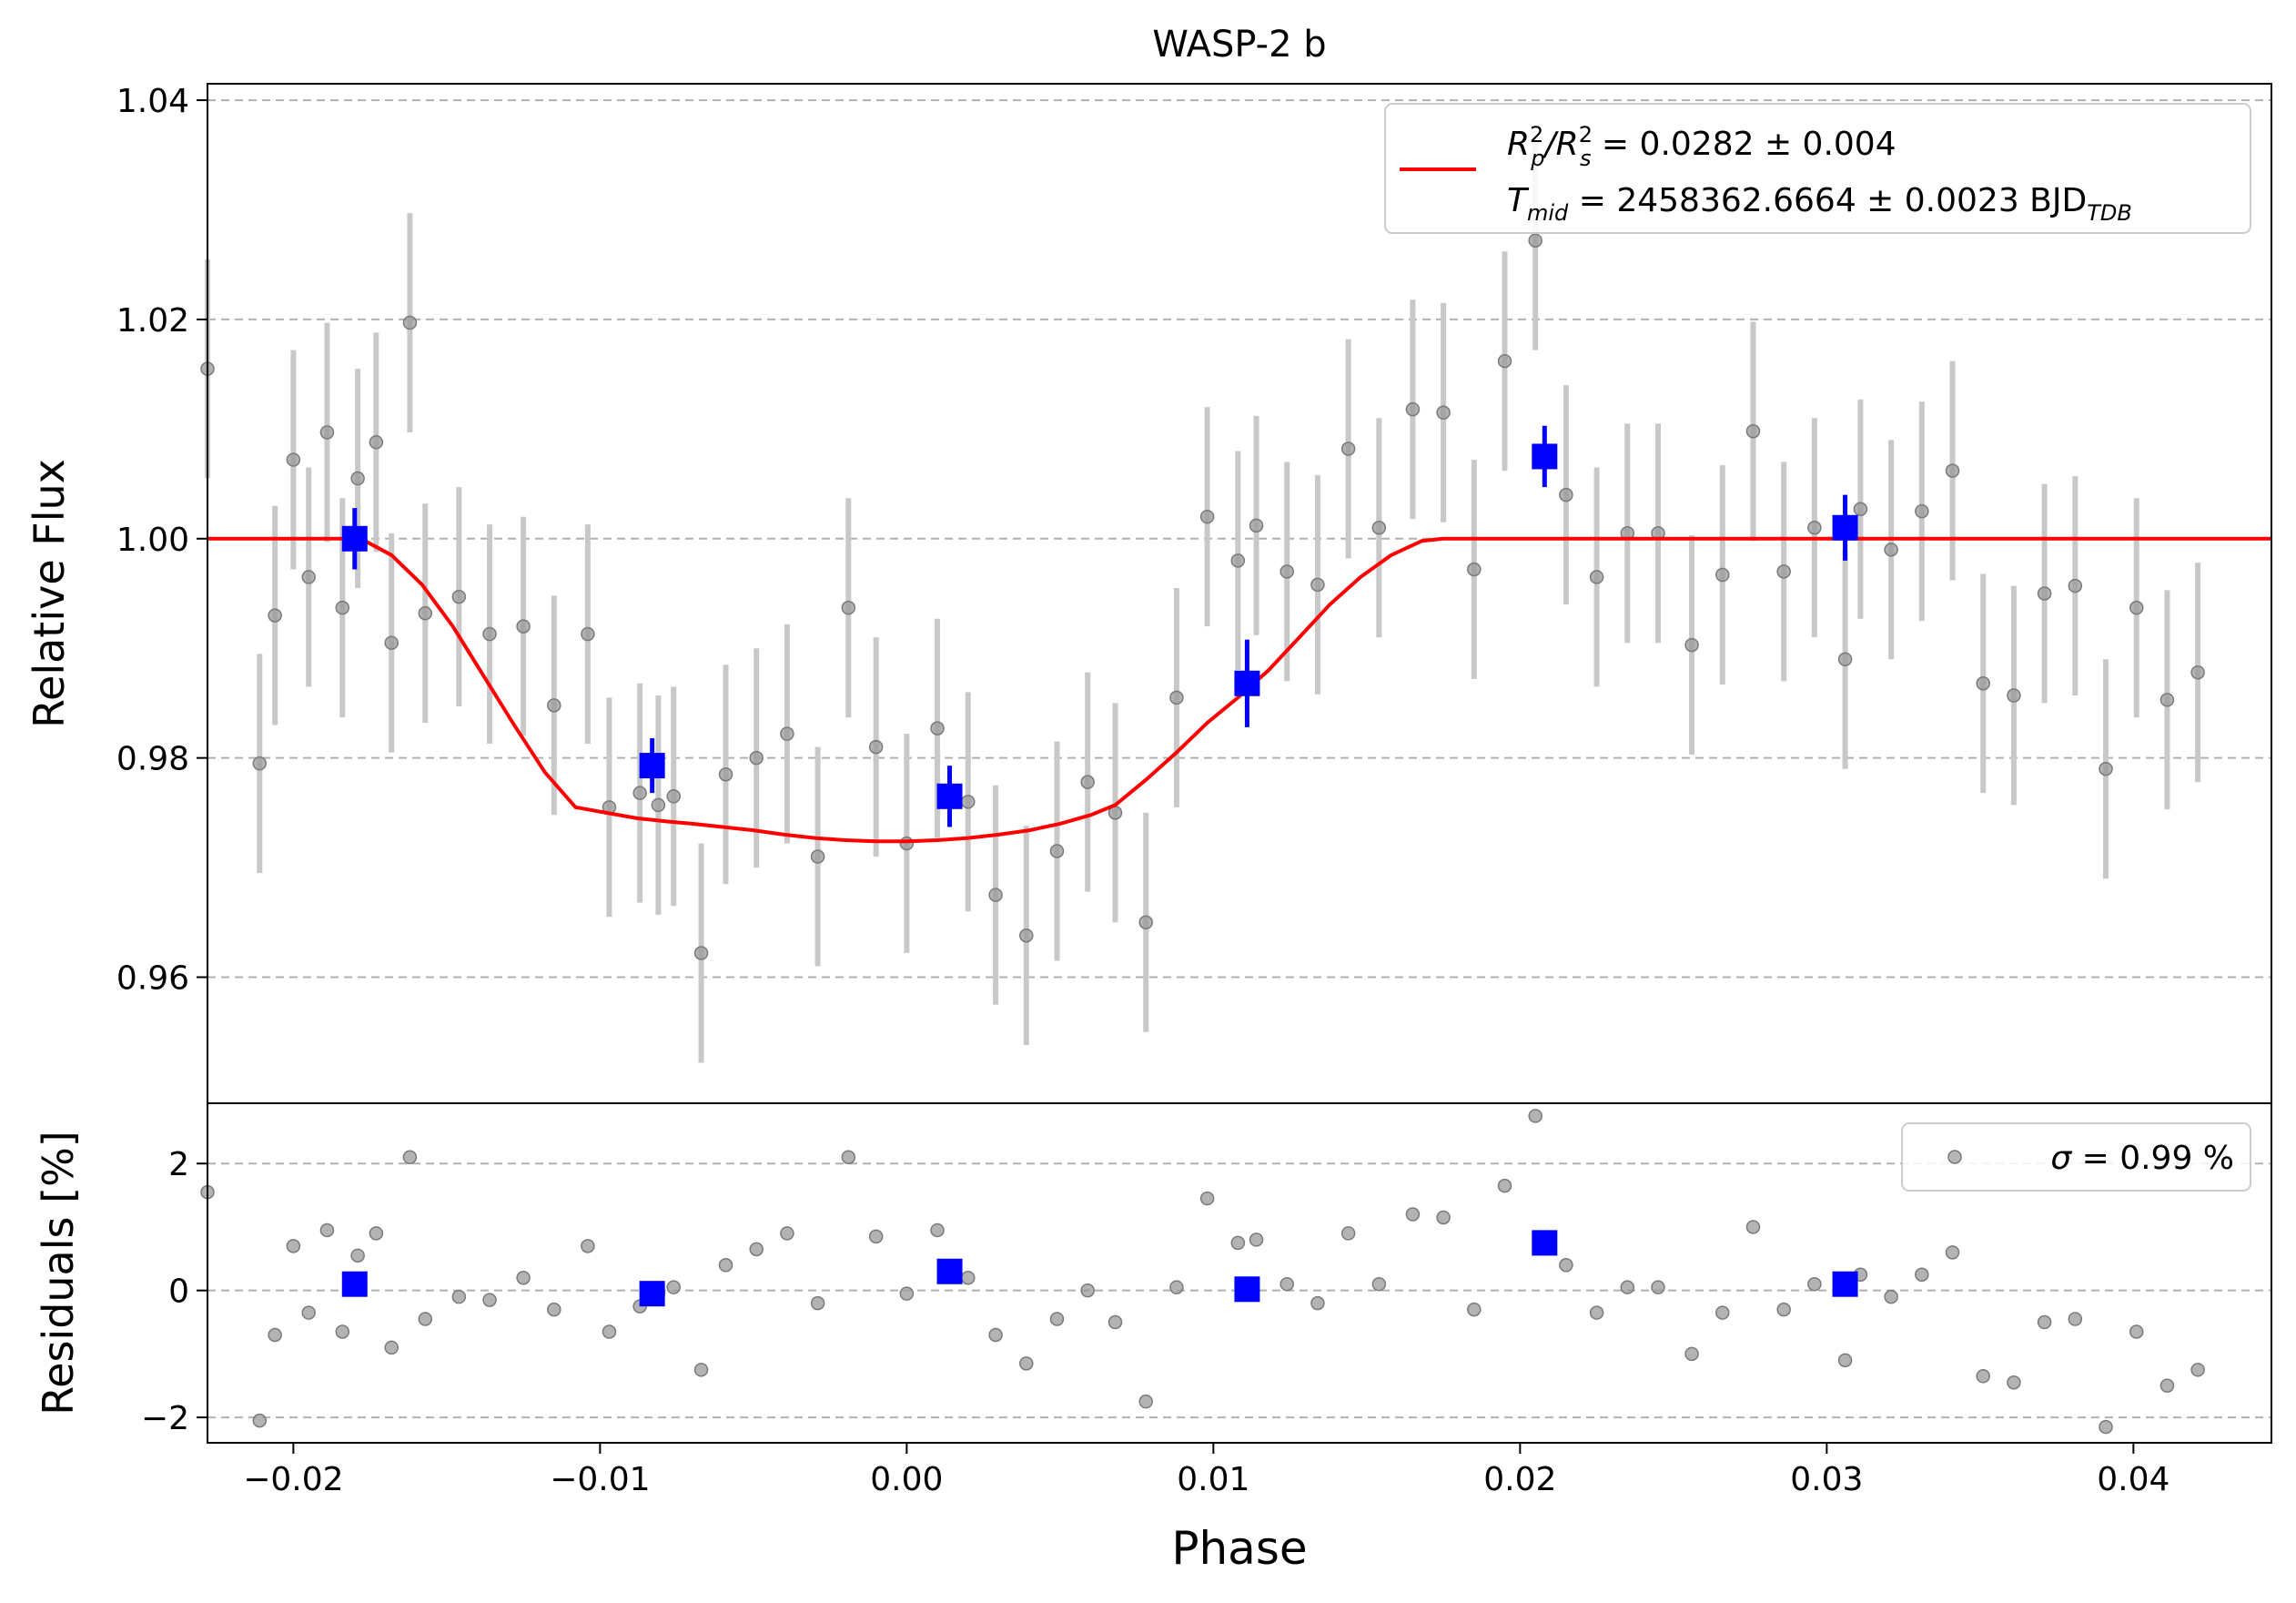 Image resolution: width=2296 pixels, height=1603 pixels. Describe the element at coordinates (1586, 134) in the screenshot. I see `legend-rs-sup: 2` at that location.